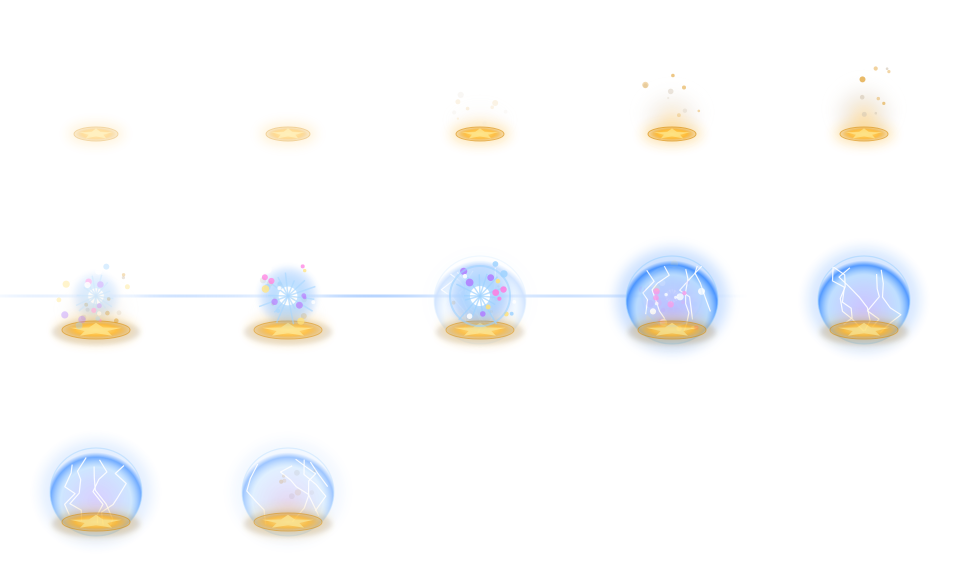 Image resolution: width=960 pixels, height=576 pixels. I want to click on smoke-cloud, so click(672, 108).